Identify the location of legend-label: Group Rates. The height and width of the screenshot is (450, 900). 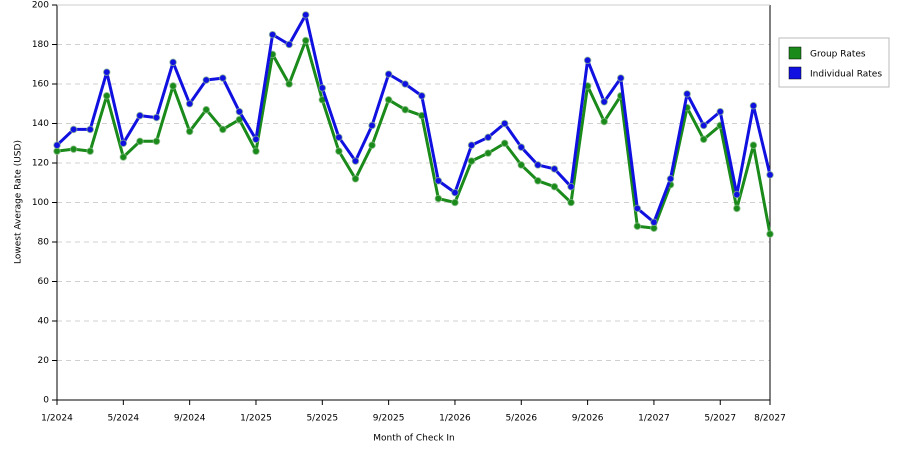
(838, 55).